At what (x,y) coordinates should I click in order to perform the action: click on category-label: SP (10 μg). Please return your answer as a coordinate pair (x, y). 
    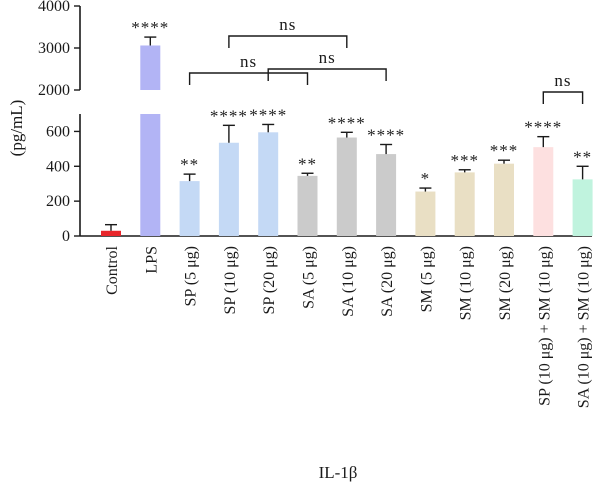
    Looking at the image, I should click on (230, 280).